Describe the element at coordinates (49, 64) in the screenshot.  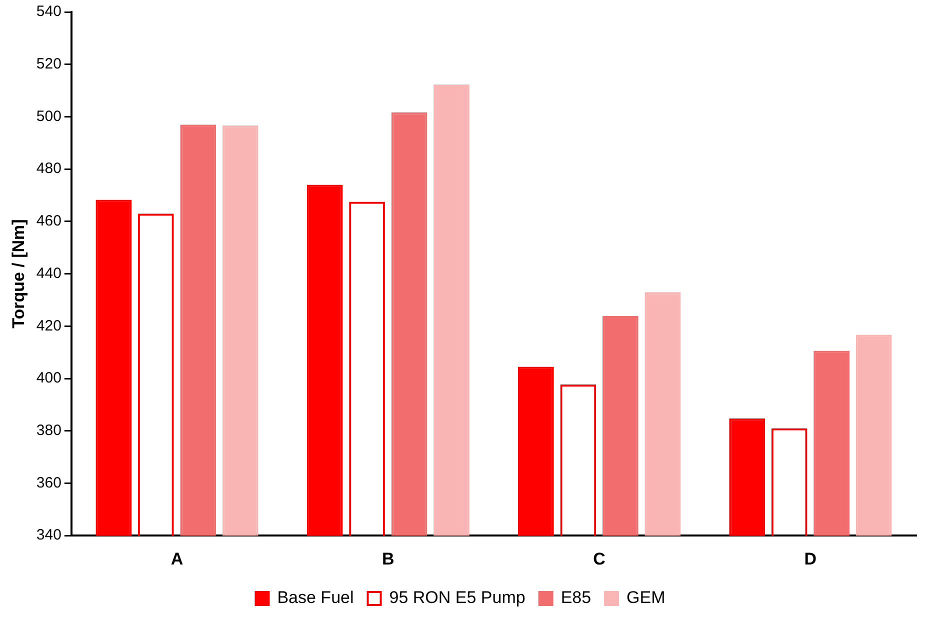
I see `y-tick-label: 520` at that location.